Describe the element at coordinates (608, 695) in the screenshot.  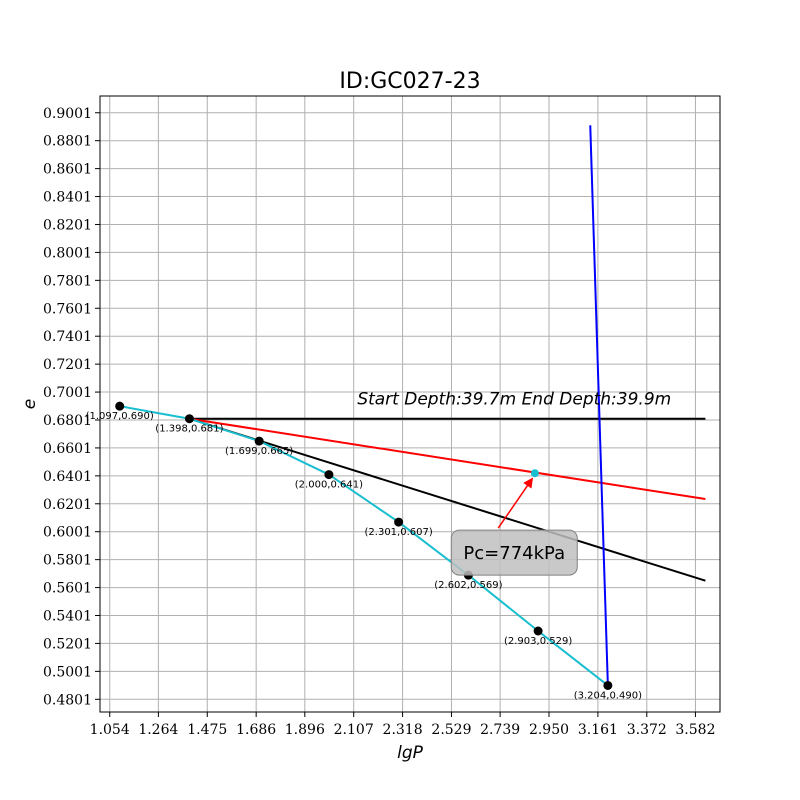
I see `point-label: (3.204,0.490)` at that location.